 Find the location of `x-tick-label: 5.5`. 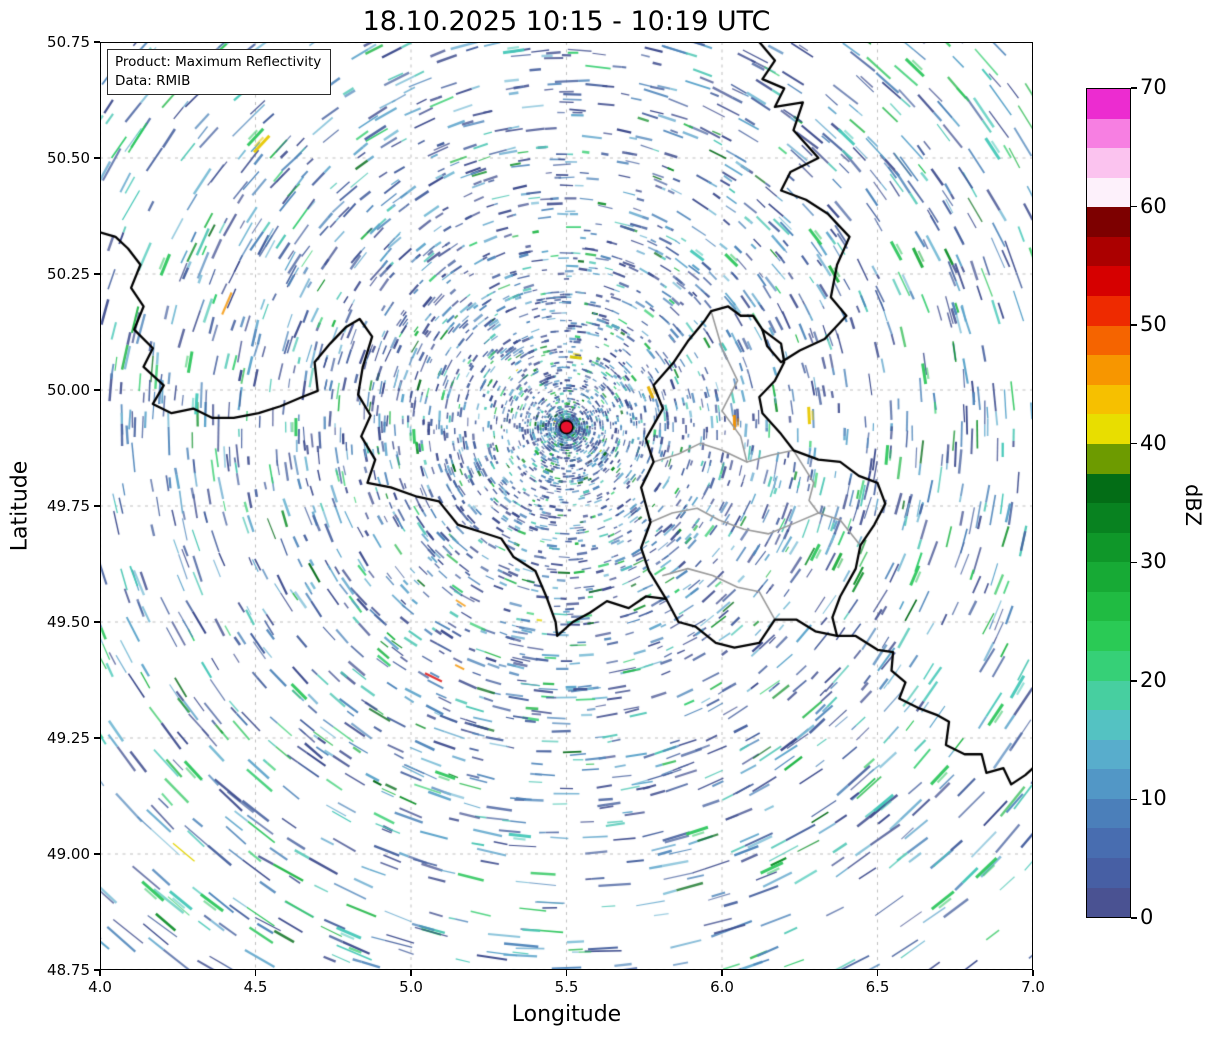

x-tick-label: 5.5 is located at coordinates (566, 987).